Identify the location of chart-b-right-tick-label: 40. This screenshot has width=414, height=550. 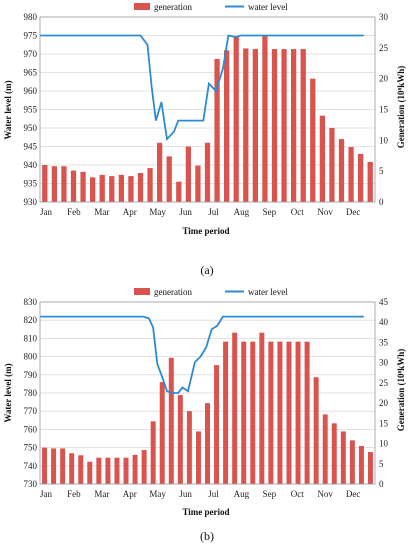
(384, 322).